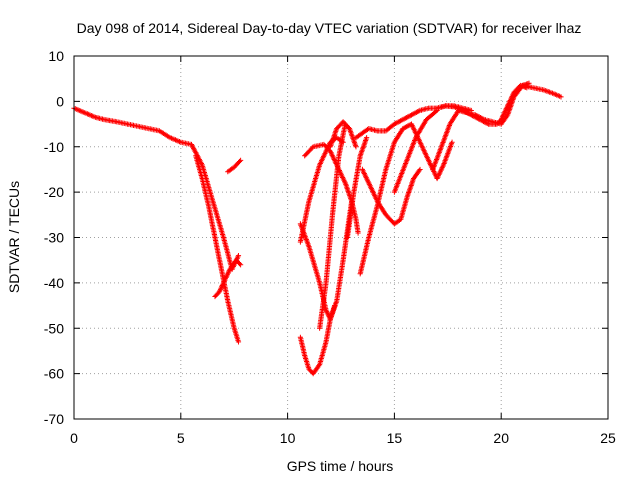 The width and height of the screenshot is (640, 480). What do you see at coordinates (60, 101) in the screenshot?
I see `y-tick-label: 0` at bounding box center [60, 101].